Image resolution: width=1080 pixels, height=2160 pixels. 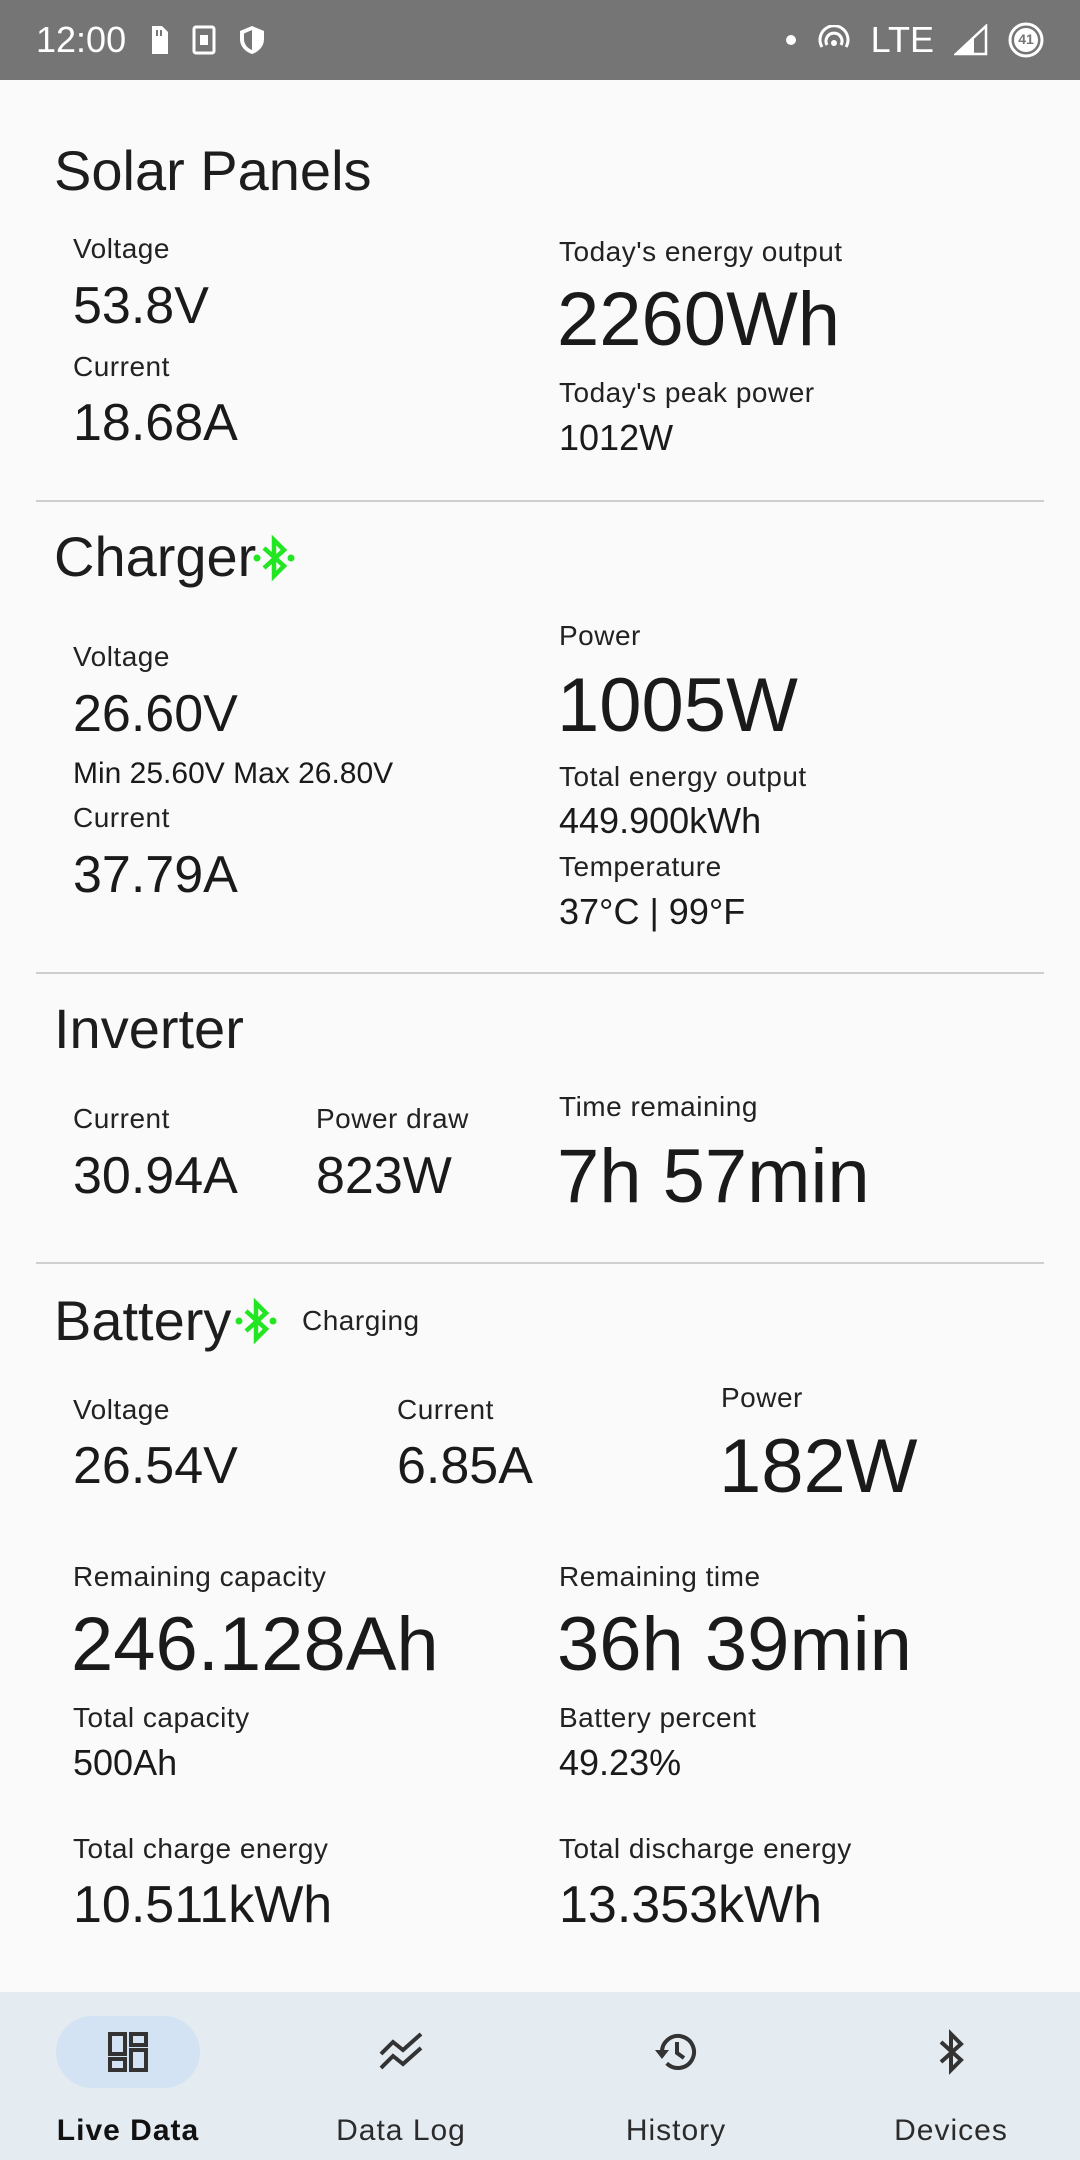 What do you see at coordinates (677, 705) in the screenshot?
I see `charger-power-value: 1005W` at bounding box center [677, 705].